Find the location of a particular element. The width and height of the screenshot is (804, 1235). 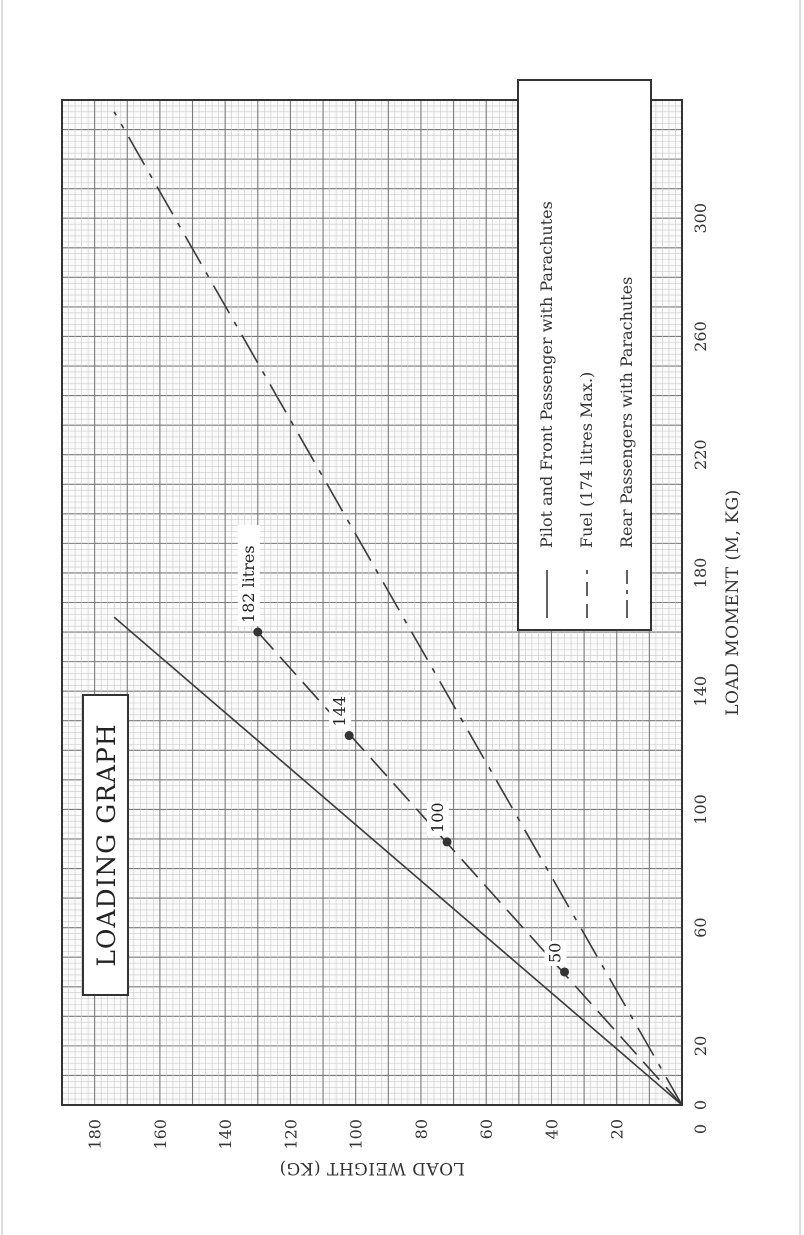

origin-tick-label: 0 is located at coordinates (700, 1129).